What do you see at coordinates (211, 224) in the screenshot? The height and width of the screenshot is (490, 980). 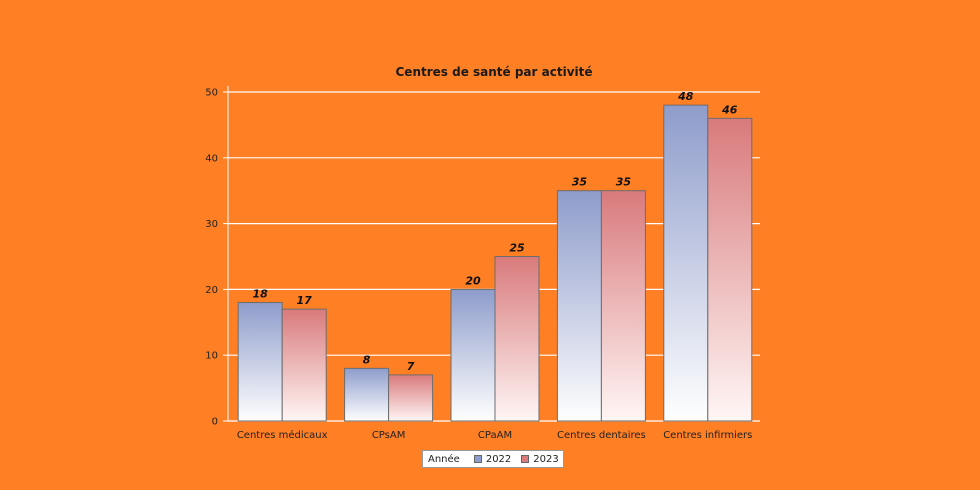 I see `y-tick-label: 30` at bounding box center [211, 224].